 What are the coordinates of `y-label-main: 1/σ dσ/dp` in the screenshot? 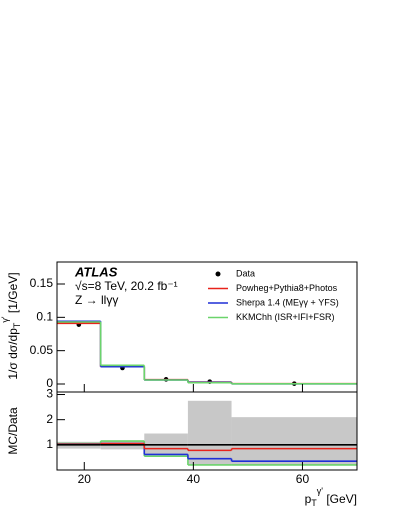 It's located at (13, 354).